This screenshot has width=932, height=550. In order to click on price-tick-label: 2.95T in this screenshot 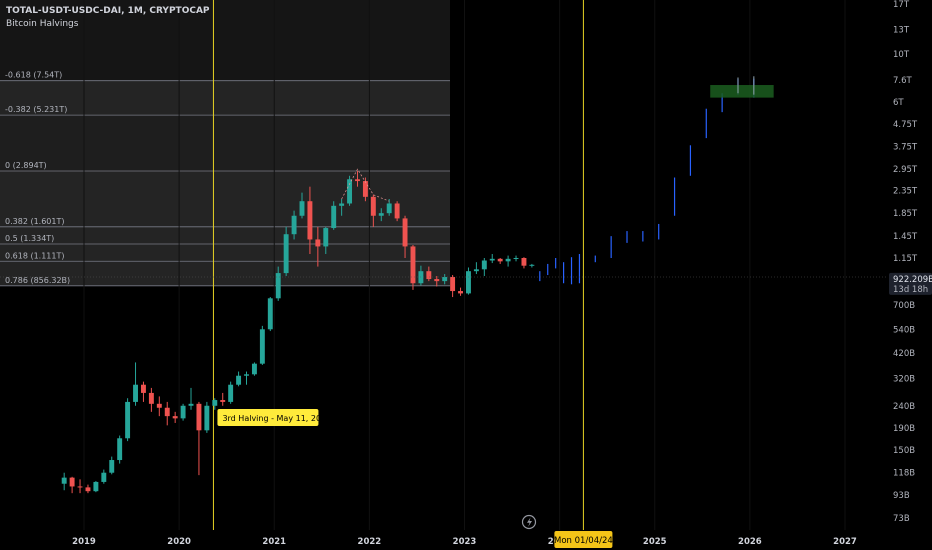, I will do `click(905, 170)`.